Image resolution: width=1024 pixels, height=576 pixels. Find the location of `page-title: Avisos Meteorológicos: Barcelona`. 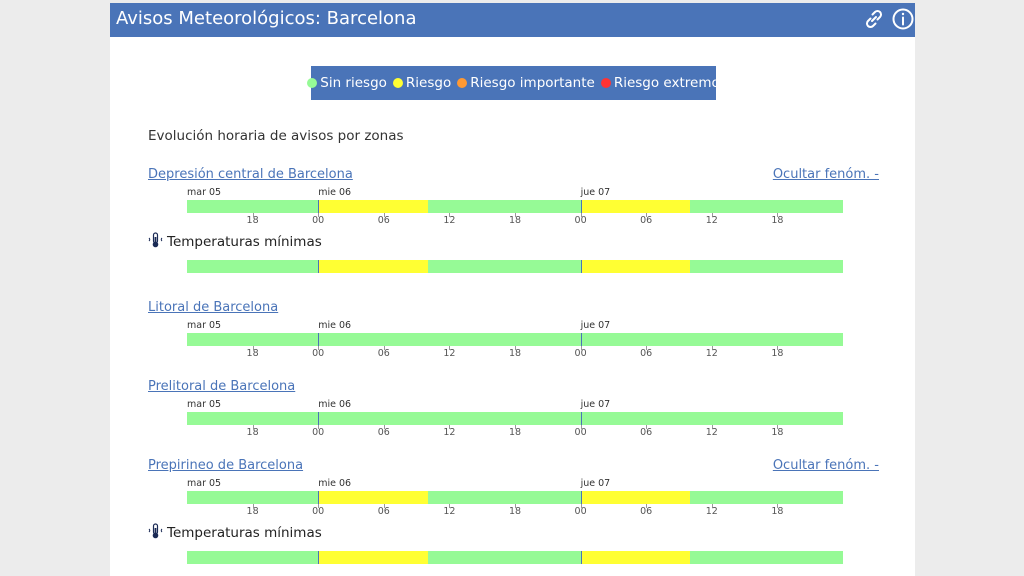

page-title: Avisos Meteorológicos: Barcelona is located at coordinates (266, 18).